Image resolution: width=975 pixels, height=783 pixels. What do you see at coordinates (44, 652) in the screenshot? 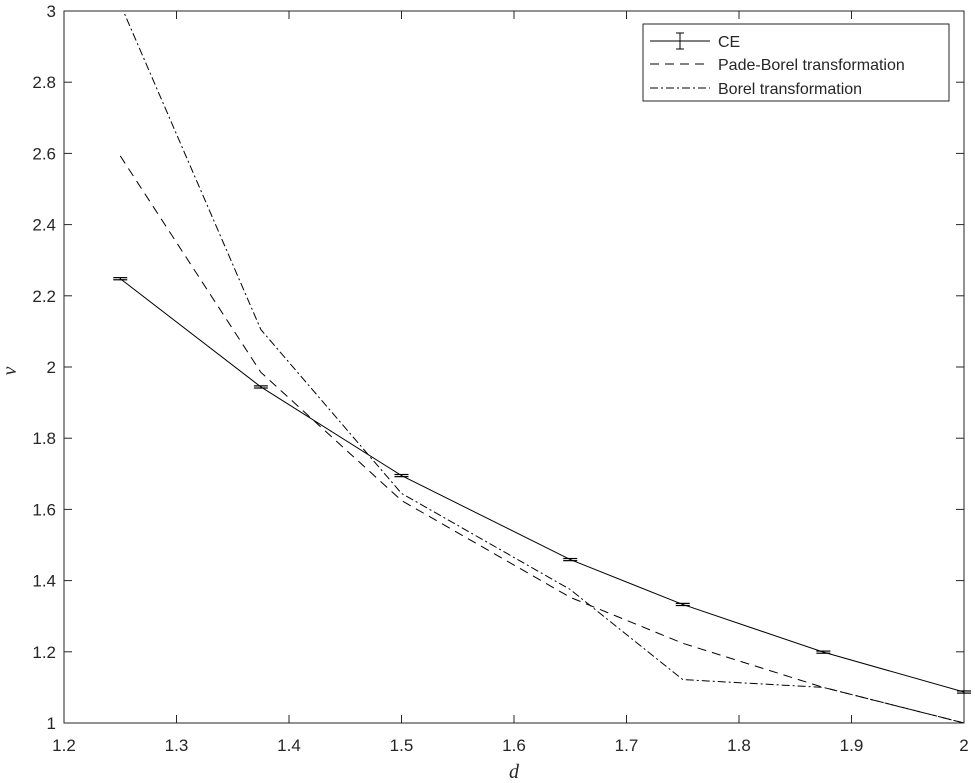
I see `y-tick-label: 1.2` at bounding box center [44, 652].